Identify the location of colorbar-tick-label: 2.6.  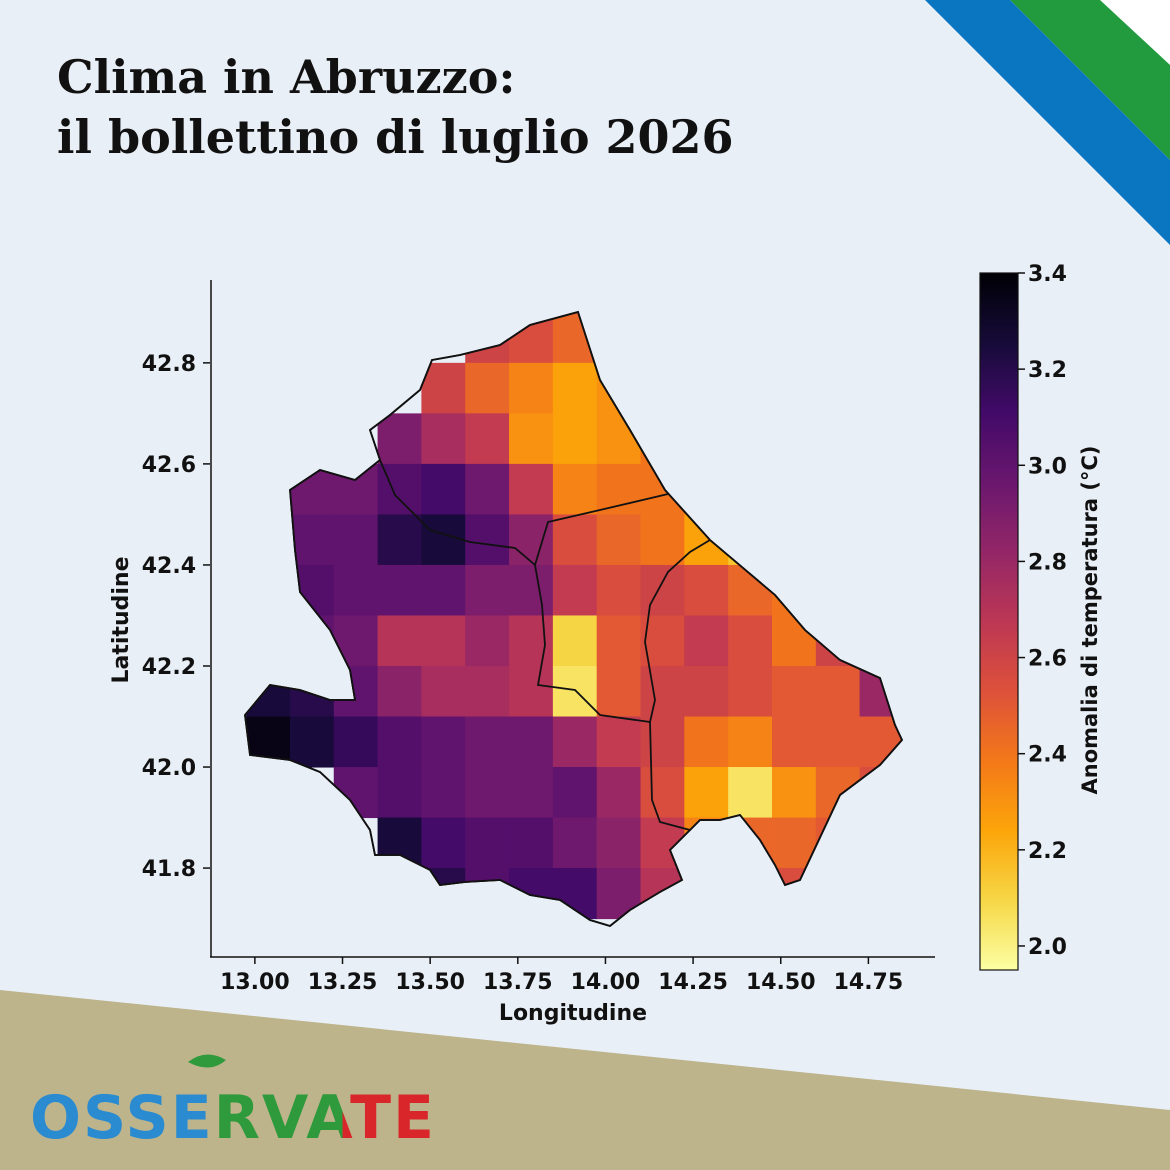
(1047, 659).